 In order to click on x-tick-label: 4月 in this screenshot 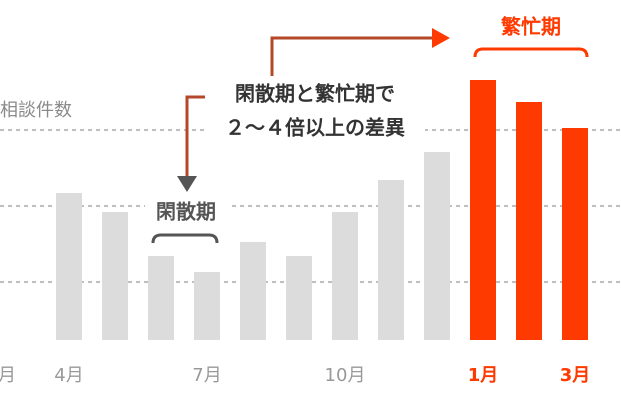, I will do `click(68, 375)`.